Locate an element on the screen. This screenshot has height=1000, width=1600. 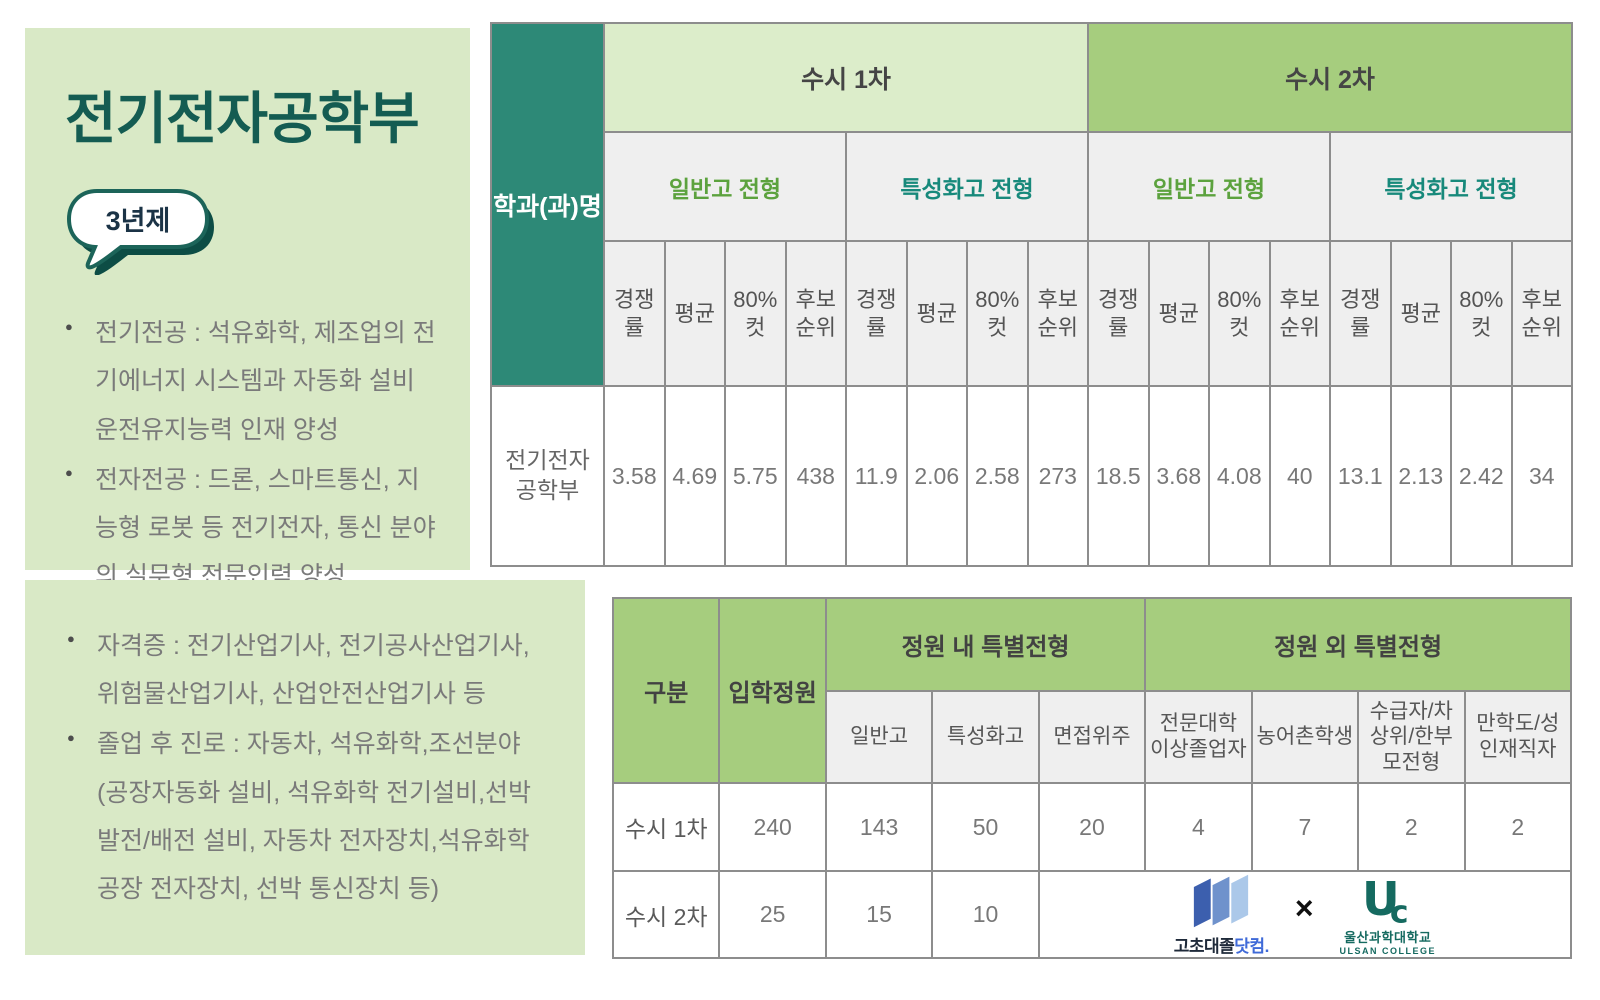
value-cell: 2.58 is located at coordinates (997, 476).